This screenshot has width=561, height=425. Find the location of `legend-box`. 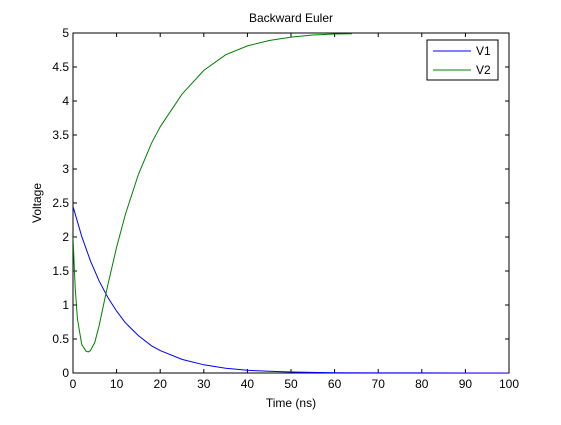

legend-box is located at coordinates (462, 60).